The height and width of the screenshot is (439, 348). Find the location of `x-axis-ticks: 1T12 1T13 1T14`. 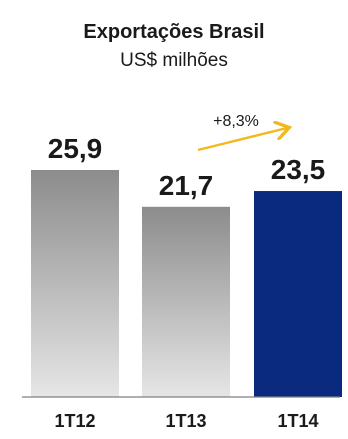

x-axis-ticks: 1T12 1T13 1T14 is located at coordinates (186, 421).